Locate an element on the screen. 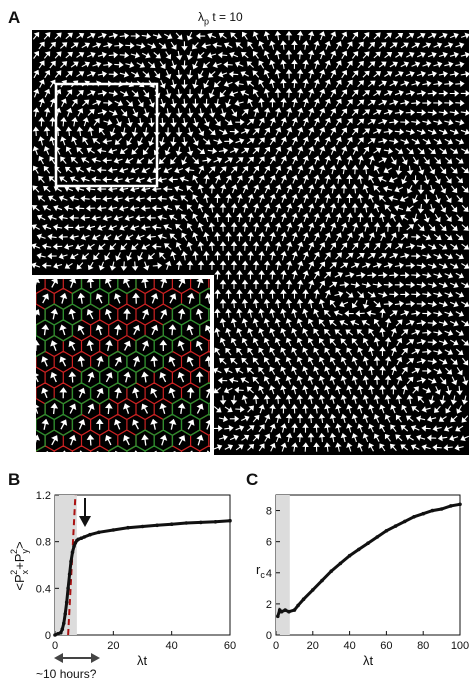 This screenshot has width=474, height=682. inset-hex-edges-green is located at coordinates (123, 365).